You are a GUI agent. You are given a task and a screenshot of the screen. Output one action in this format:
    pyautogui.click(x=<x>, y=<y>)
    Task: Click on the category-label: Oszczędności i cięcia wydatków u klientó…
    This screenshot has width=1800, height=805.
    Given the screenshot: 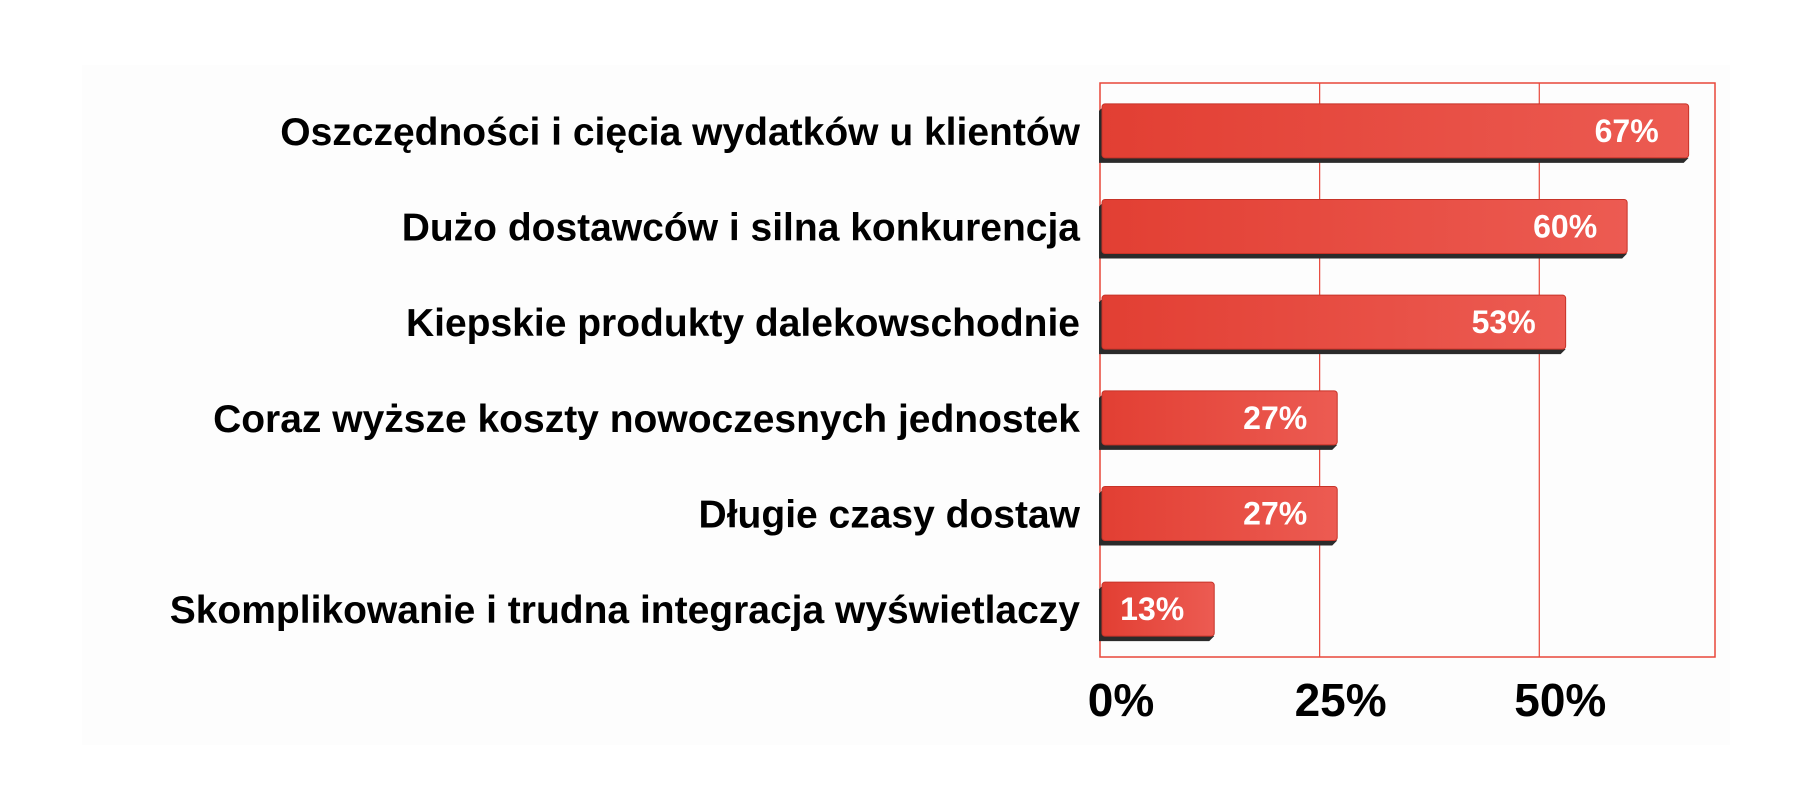 What is the action you would take?
    pyautogui.click(x=680, y=132)
    